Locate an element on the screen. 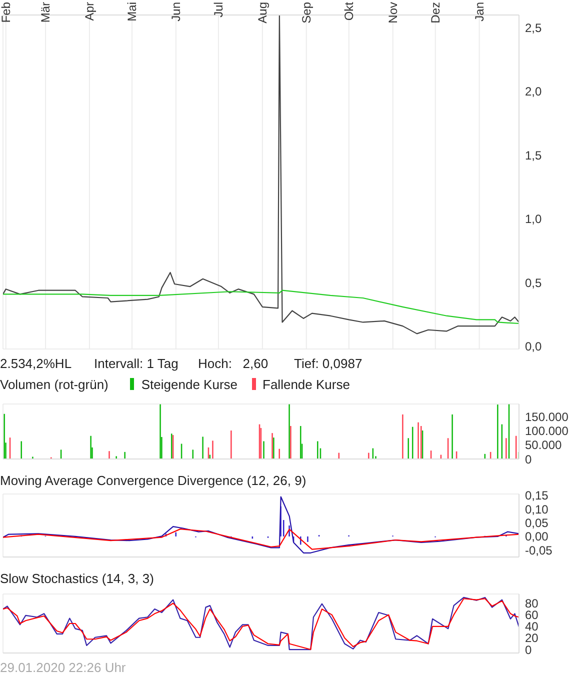  x-tick-label: Jan is located at coordinates (479, 12).